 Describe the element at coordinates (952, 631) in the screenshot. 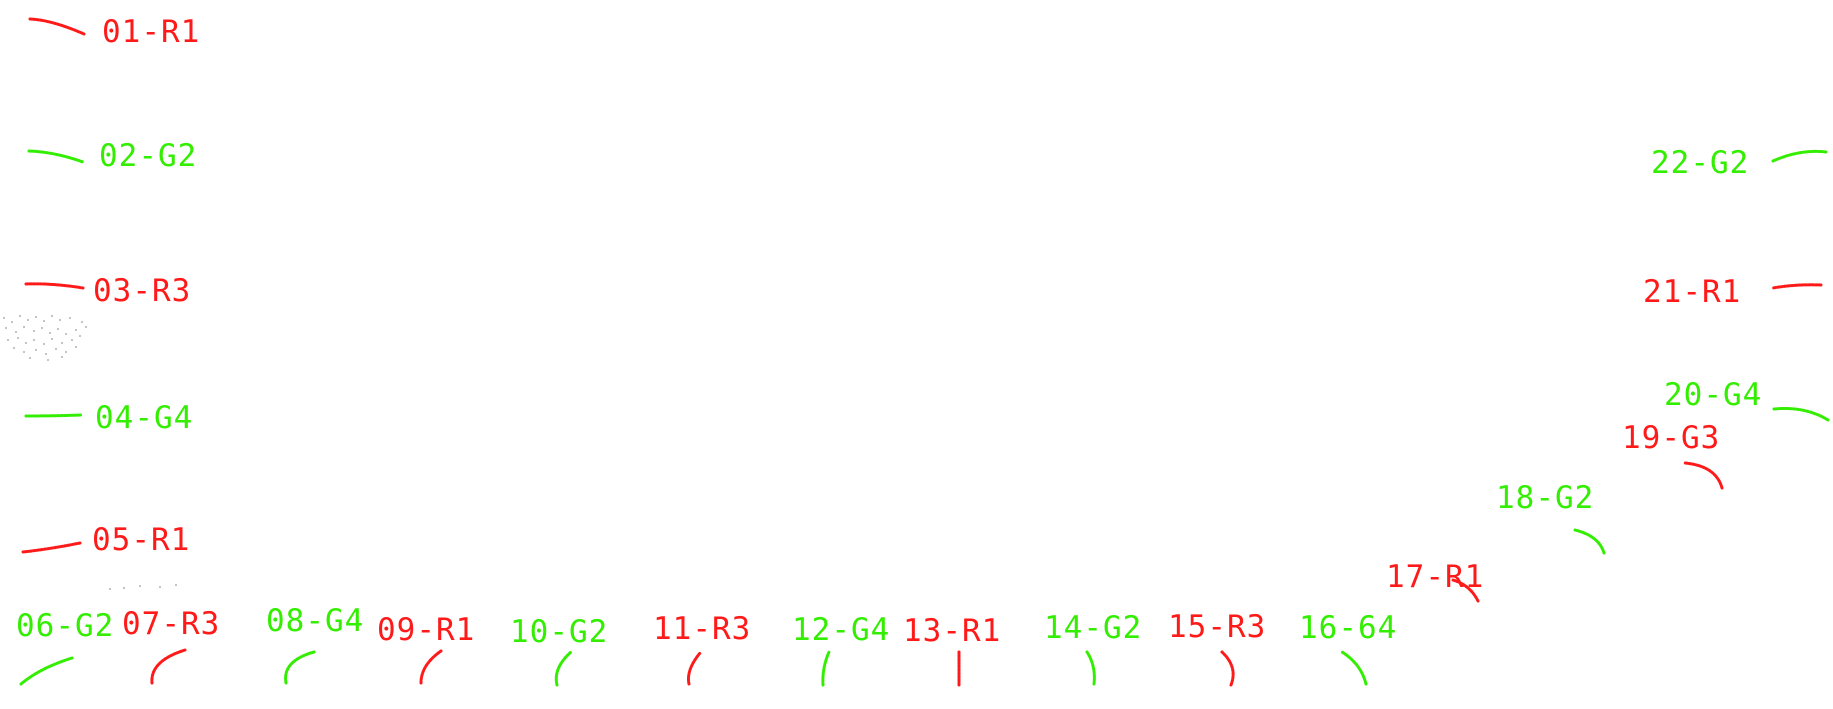

I see `marker-label-13: 13-R1` at that location.